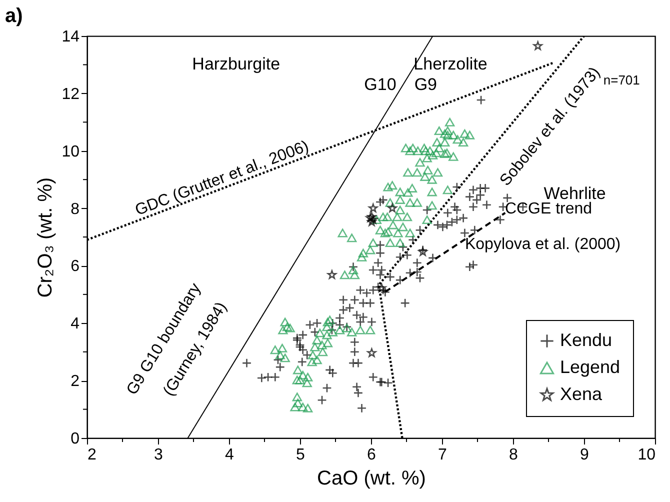  I want to click on x-tick-label: 10, so click(647, 455).